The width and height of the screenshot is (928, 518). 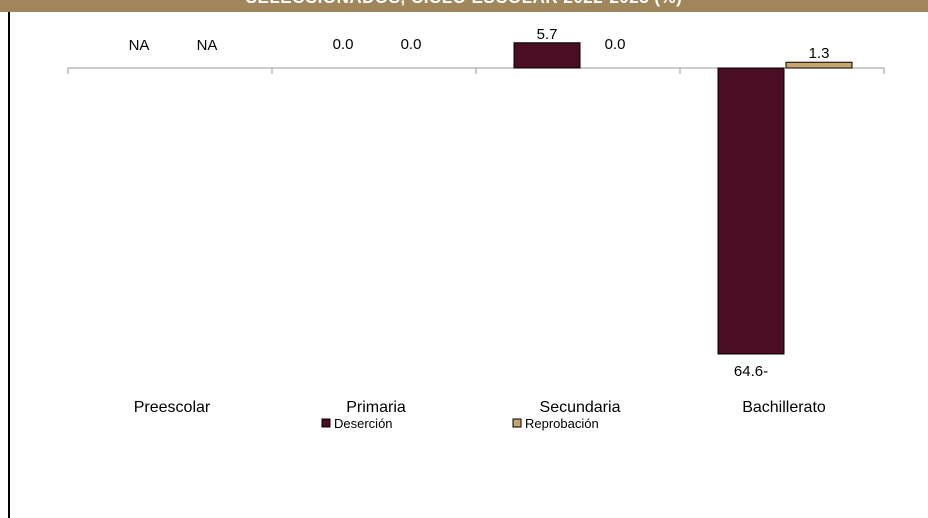 What do you see at coordinates (562, 423) in the screenshot?
I see `legend-label: Reprobación` at bounding box center [562, 423].